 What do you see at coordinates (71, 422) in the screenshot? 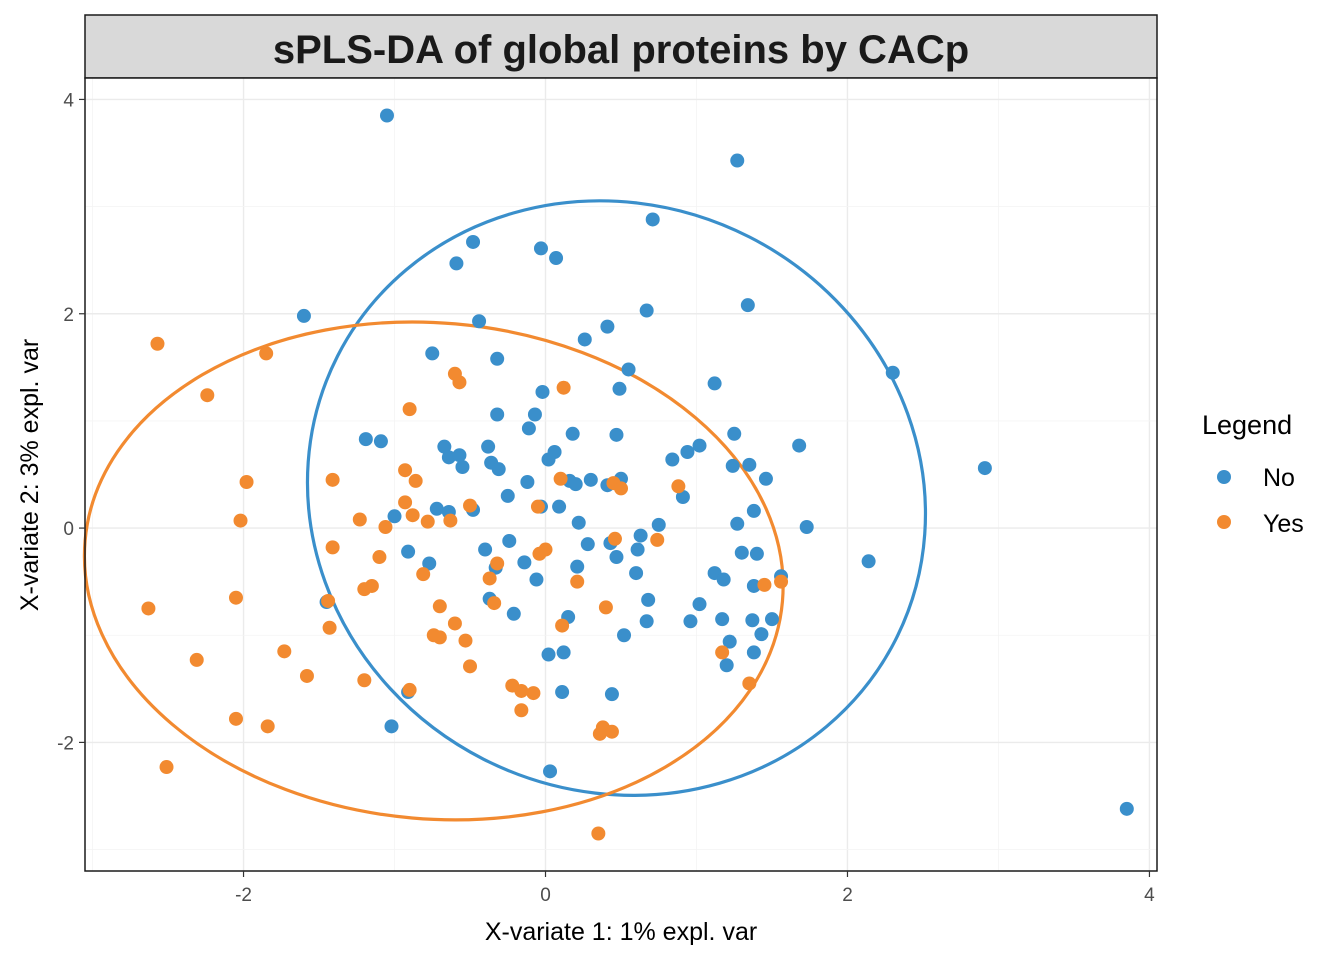
I see `y-axis-ticks: -2 0 2 4` at bounding box center [71, 422].